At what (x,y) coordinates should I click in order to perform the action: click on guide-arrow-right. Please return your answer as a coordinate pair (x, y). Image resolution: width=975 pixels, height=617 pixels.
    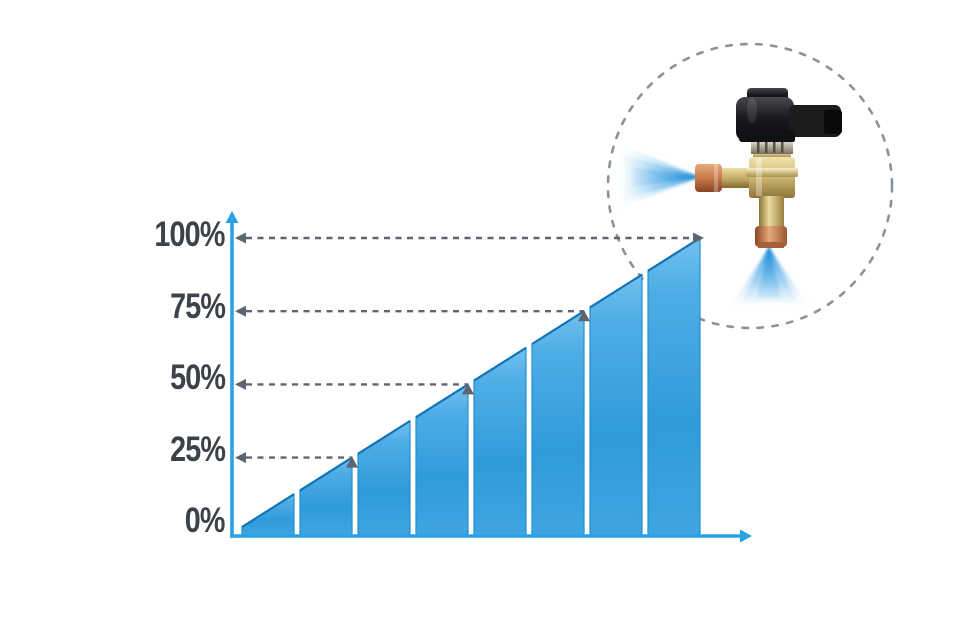
    Looking at the image, I should click on (698, 238).